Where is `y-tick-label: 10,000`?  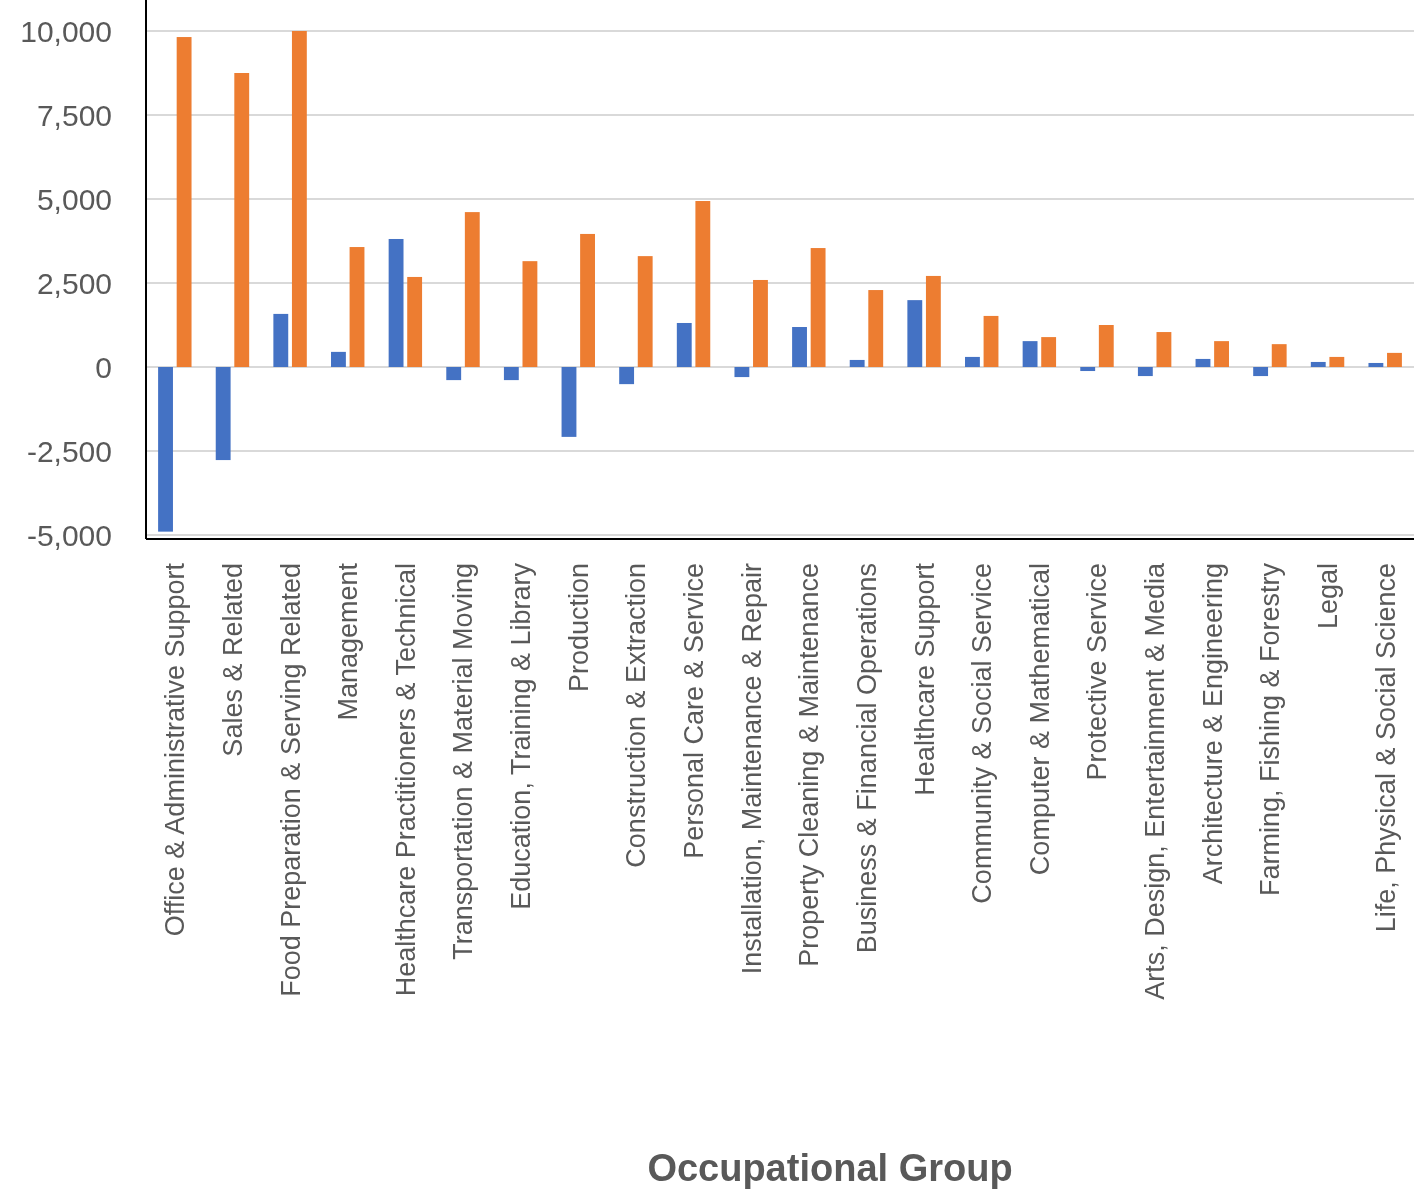
y-tick-label: 10,000 is located at coordinates (66, 31).